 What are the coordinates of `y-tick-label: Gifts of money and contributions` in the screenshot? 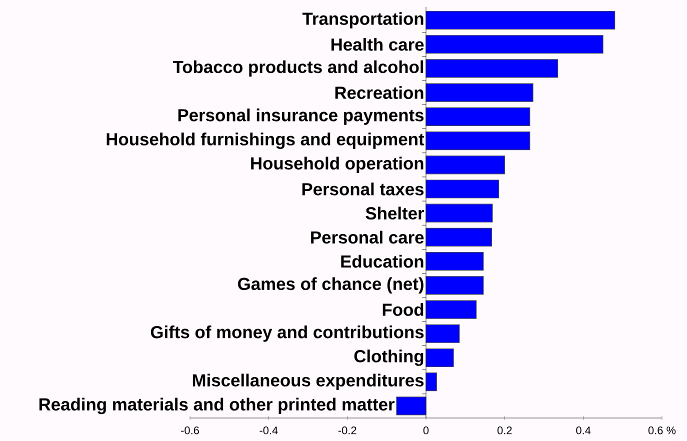 It's located at (287, 334).